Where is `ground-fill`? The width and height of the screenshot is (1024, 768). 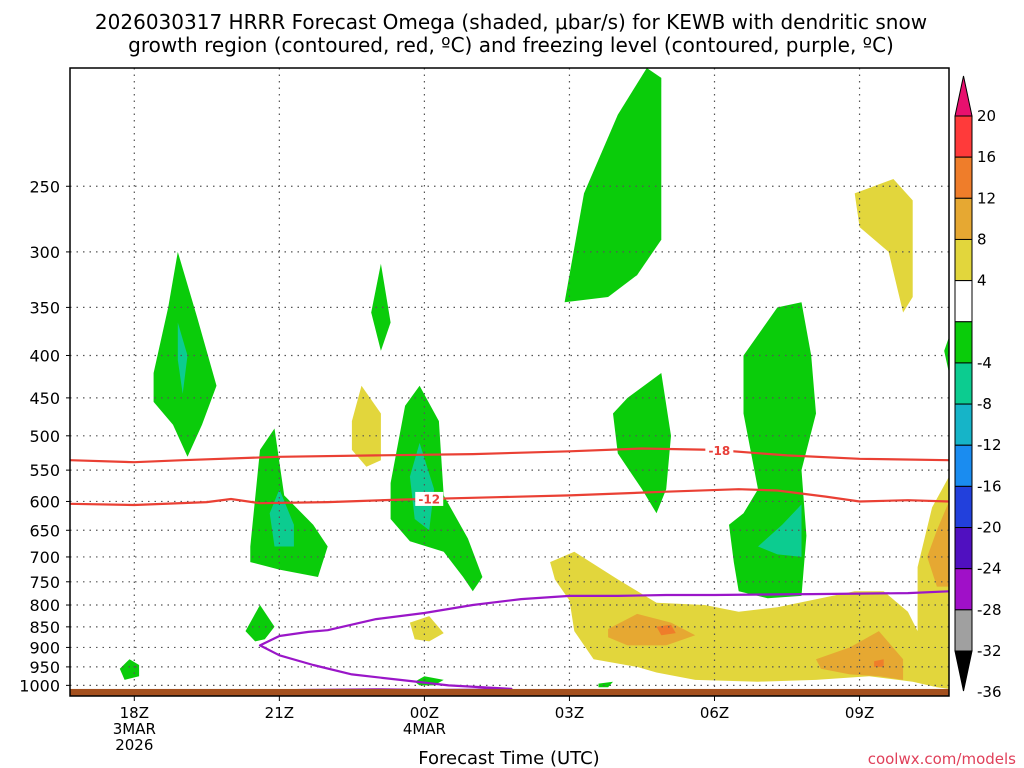 ground-fill is located at coordinates (509, 692).